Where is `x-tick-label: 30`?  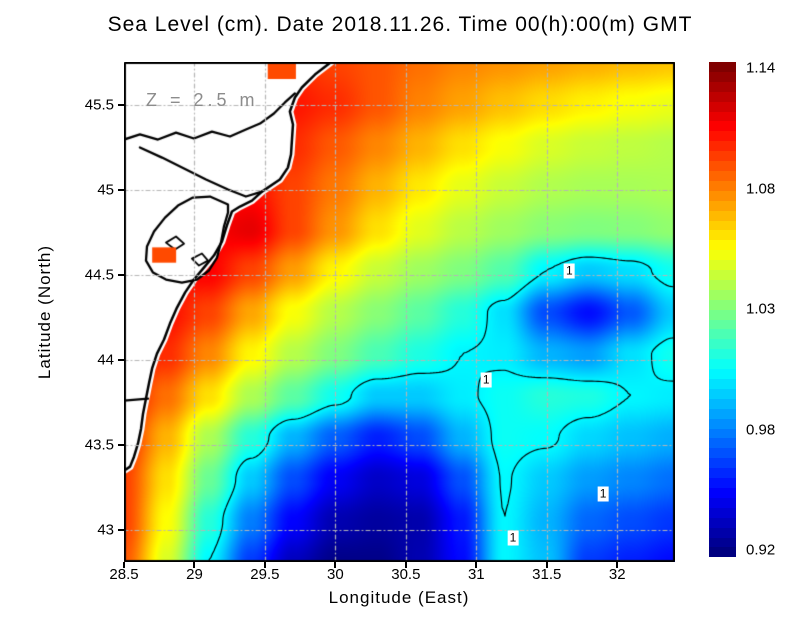 x-tick-label: 30 is located at coordinates (335, 574).